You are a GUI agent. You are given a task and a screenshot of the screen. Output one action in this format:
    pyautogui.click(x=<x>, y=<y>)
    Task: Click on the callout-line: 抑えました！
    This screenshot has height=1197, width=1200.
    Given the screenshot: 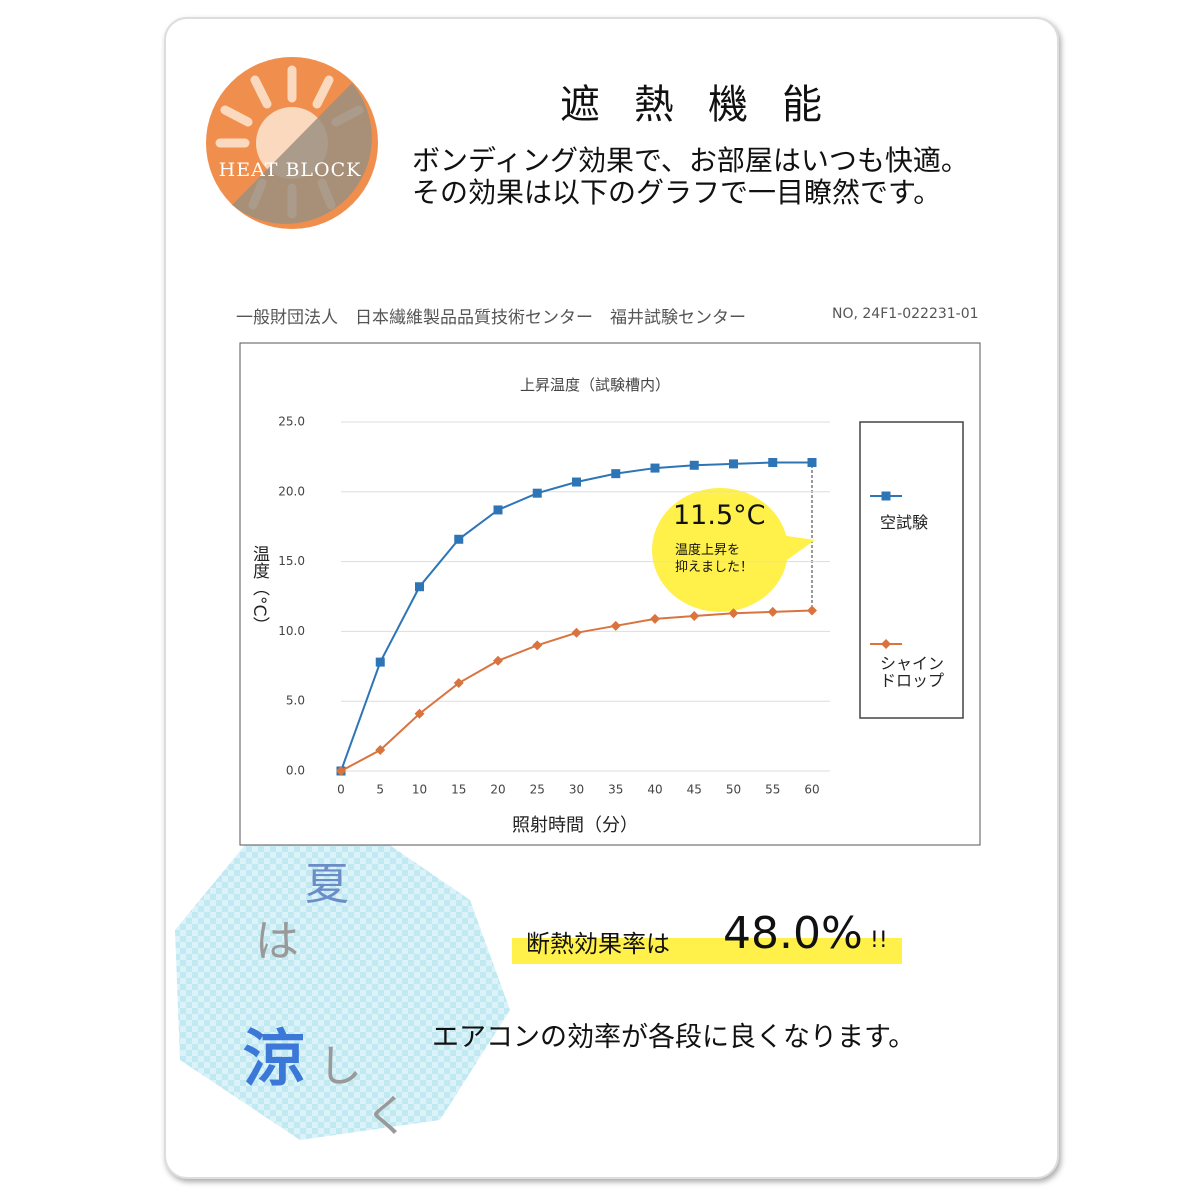 What is the action you would take?
    pyautogui.click(x=714, y=567)
    